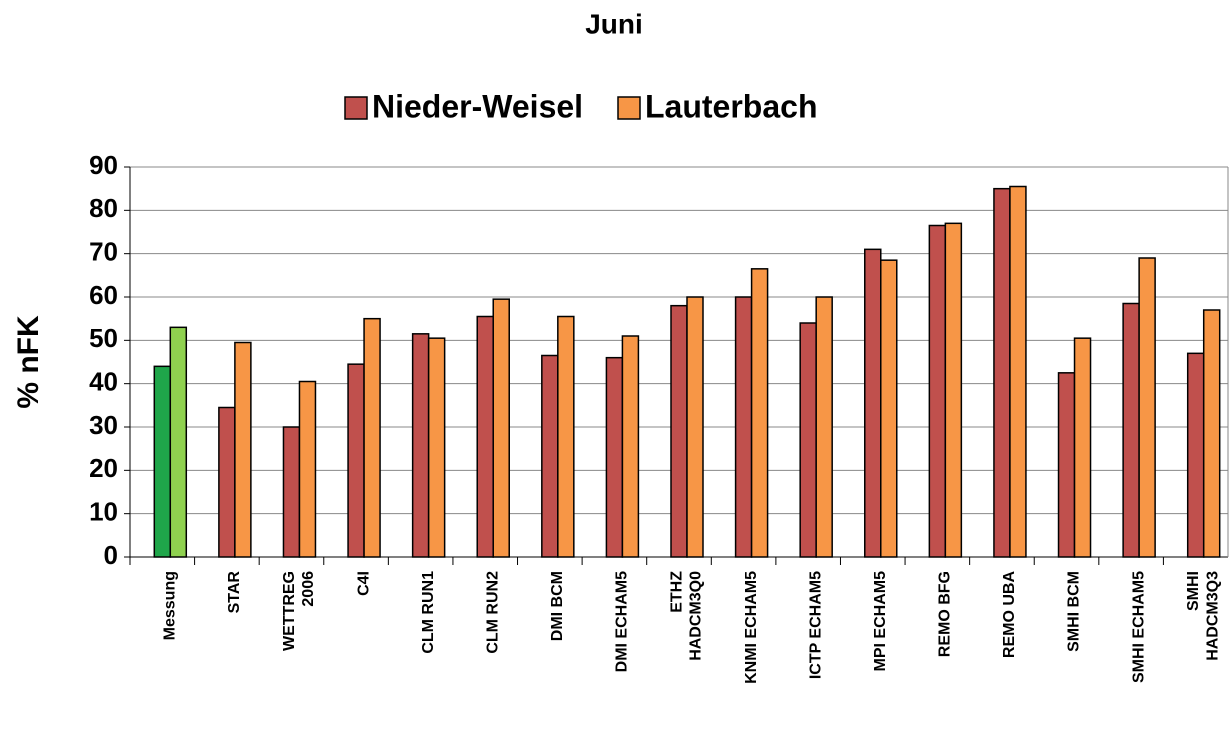 The image size is (1230, 756). I want to click on y-tick-label: 30, so click(103, 425).